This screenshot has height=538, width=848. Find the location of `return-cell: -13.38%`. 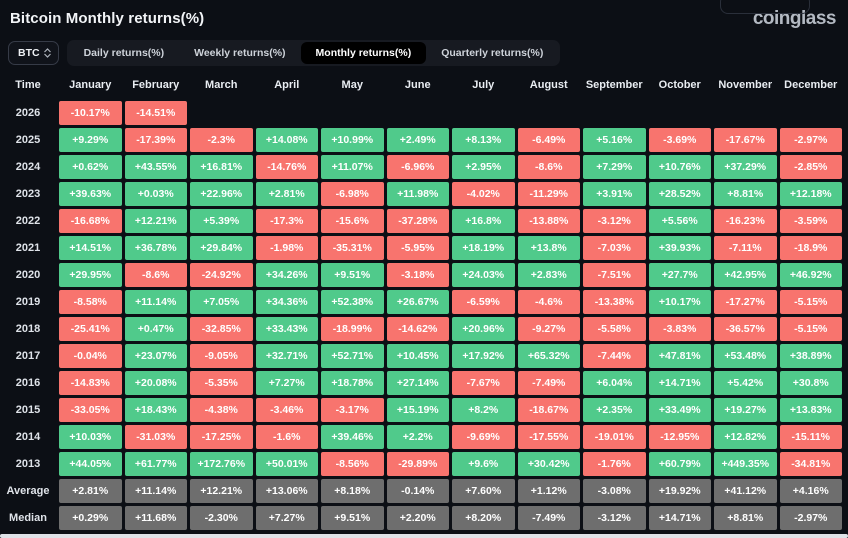

return-cell: -13.38% is located at coordinates (614, 302).